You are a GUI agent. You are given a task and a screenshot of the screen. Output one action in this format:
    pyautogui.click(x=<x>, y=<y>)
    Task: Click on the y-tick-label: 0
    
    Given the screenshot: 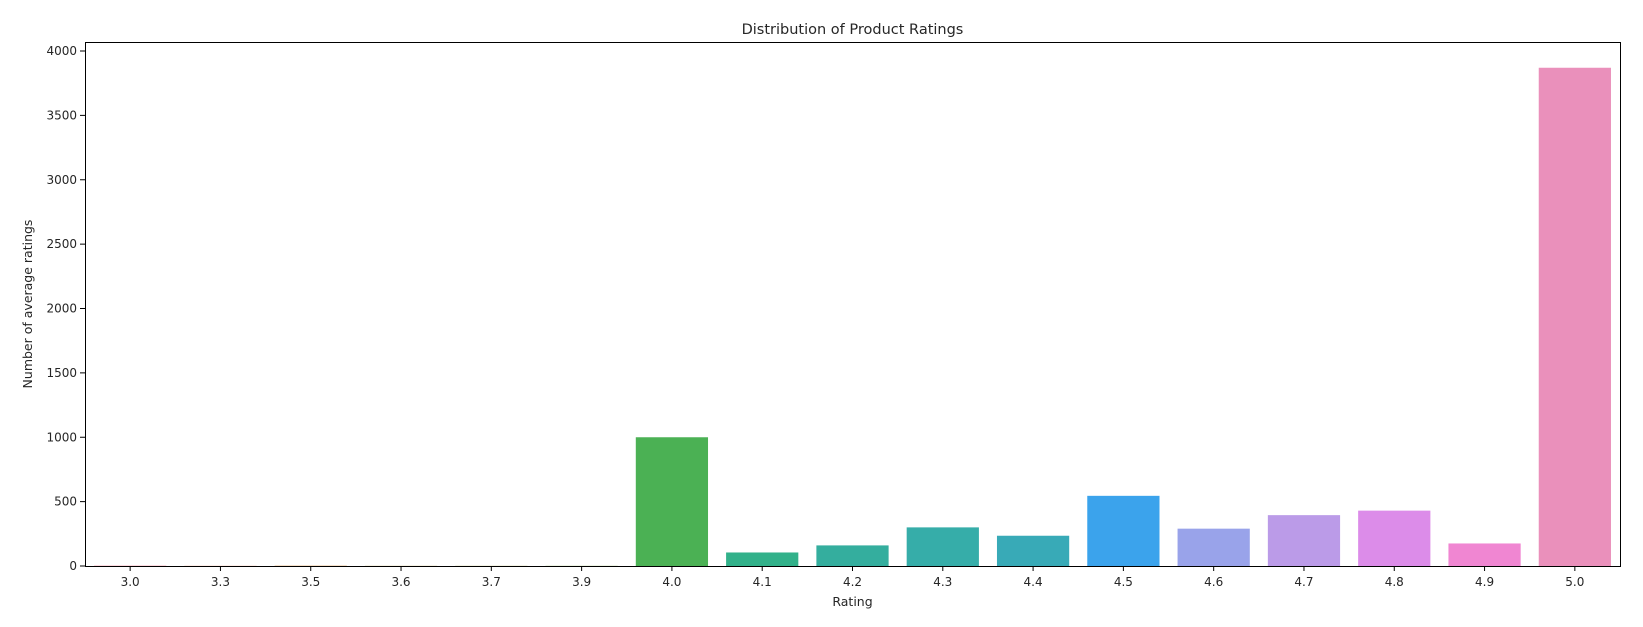 What is the action you would take?
    pyautogui.click(x=73, y=566)
    